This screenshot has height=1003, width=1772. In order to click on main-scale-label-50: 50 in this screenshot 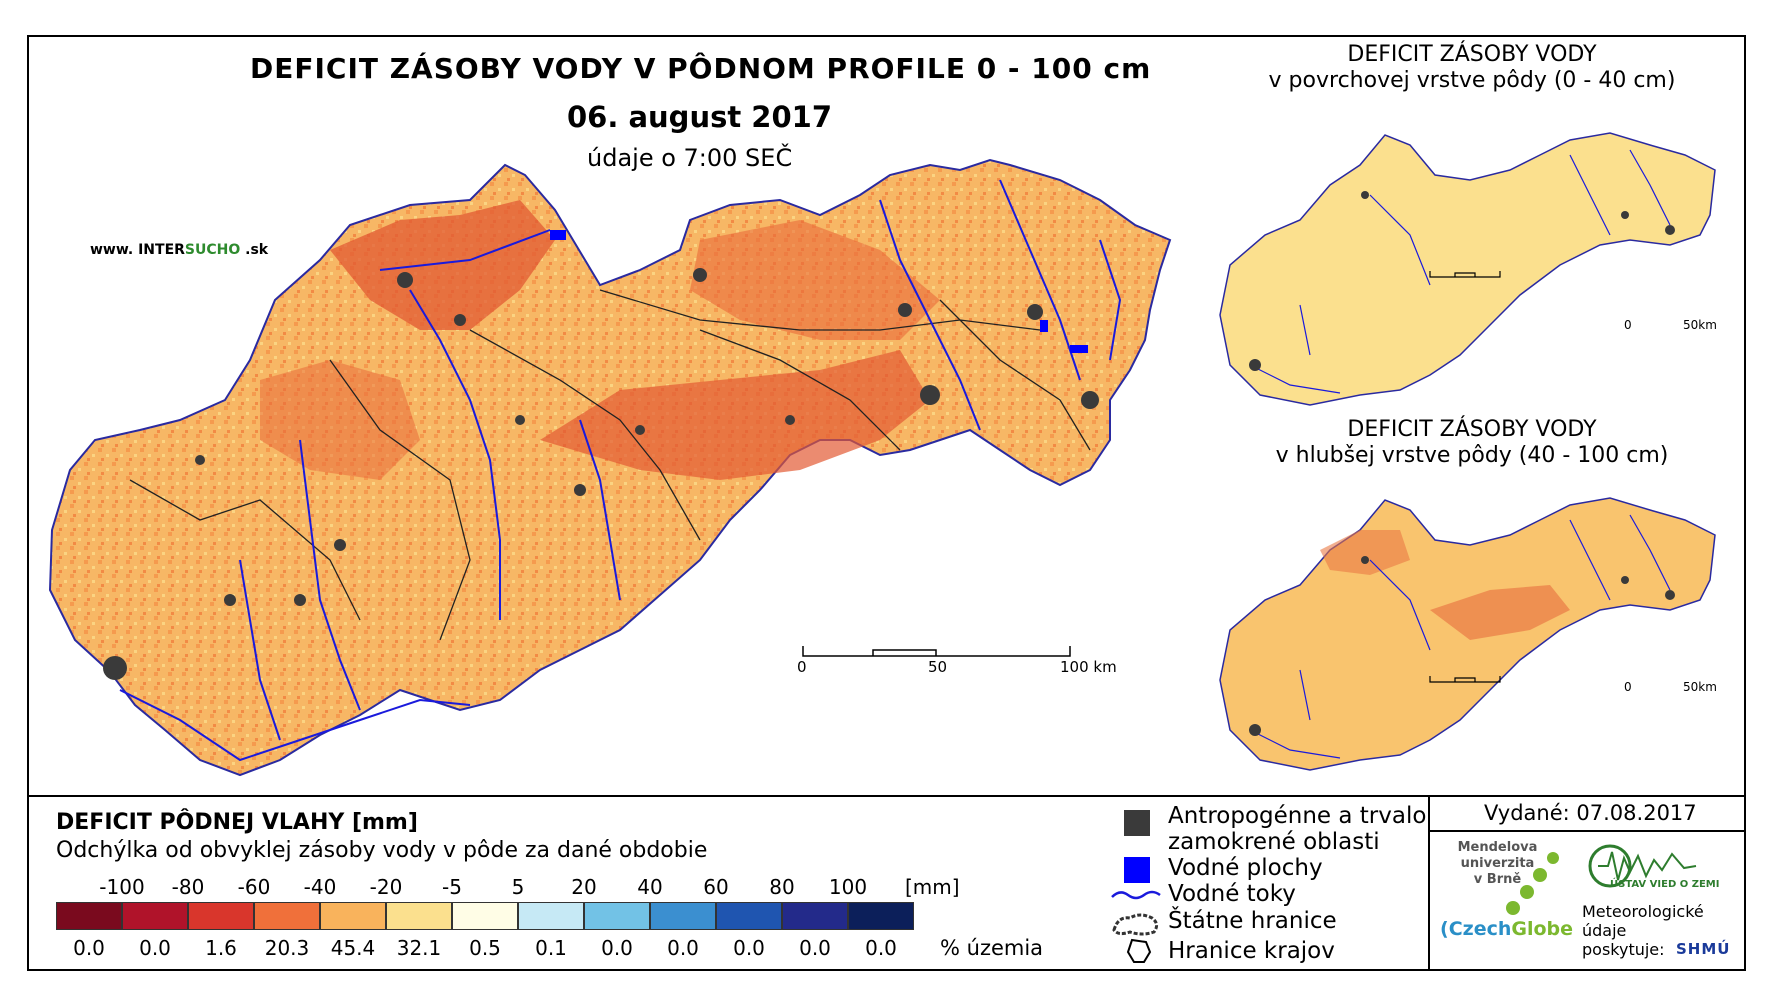, I will do `click(938, 667)`.